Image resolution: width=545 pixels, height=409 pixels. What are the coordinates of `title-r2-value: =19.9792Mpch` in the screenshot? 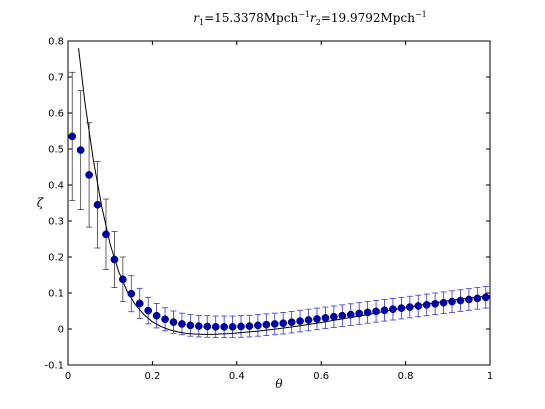 It's located at (368, 18).